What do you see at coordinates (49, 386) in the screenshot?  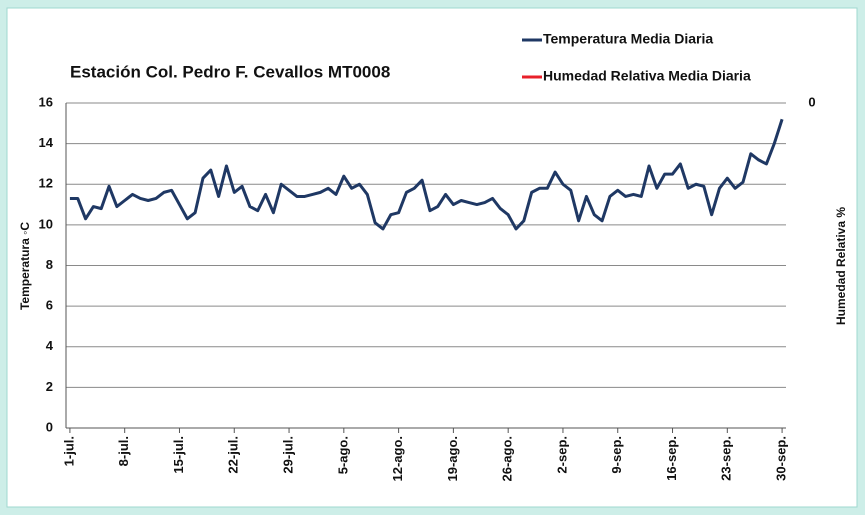 I see `y-tick-label: 2` at bounding box center [49, 386].